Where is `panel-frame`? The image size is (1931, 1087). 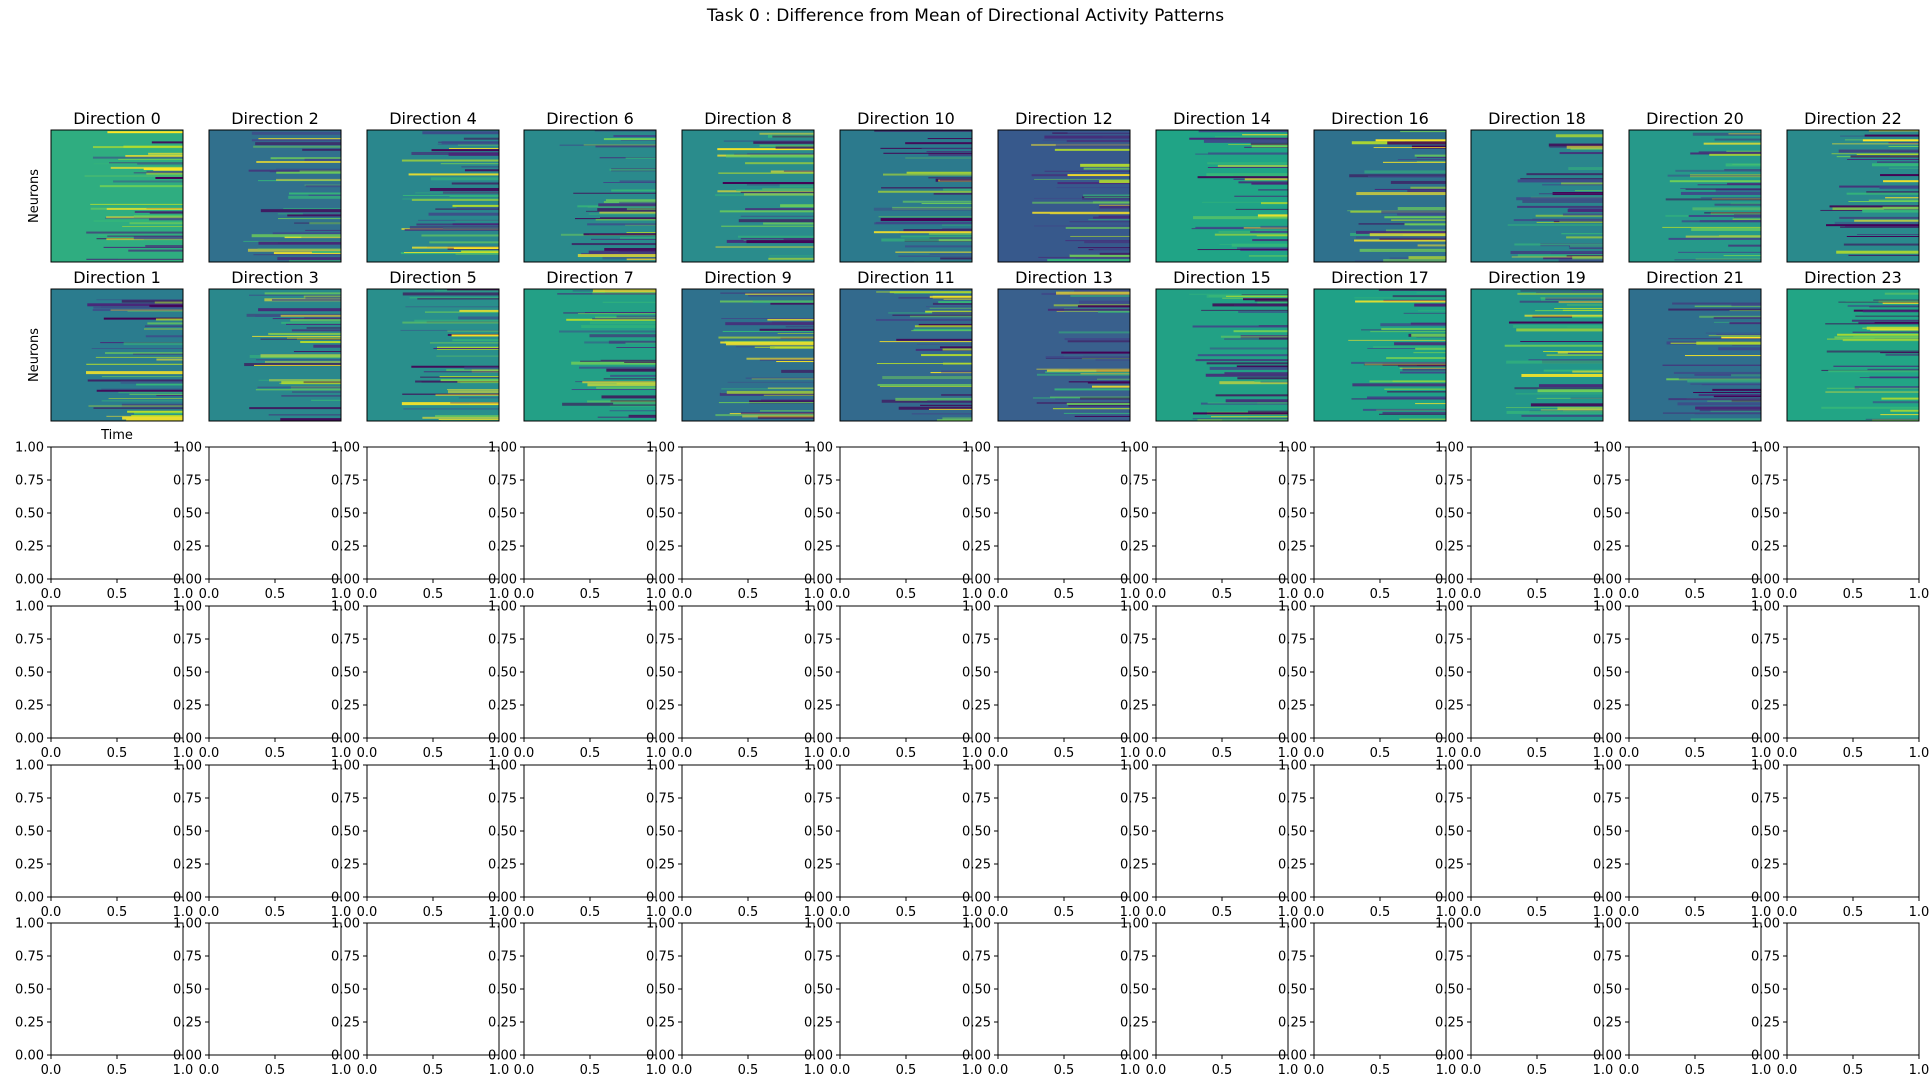
panel-frame is located at coordinates (1537, 355).